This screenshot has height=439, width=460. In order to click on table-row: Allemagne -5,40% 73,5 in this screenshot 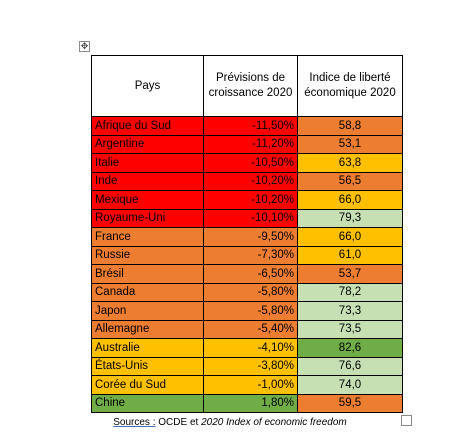, I will do `click(247, 329)`.